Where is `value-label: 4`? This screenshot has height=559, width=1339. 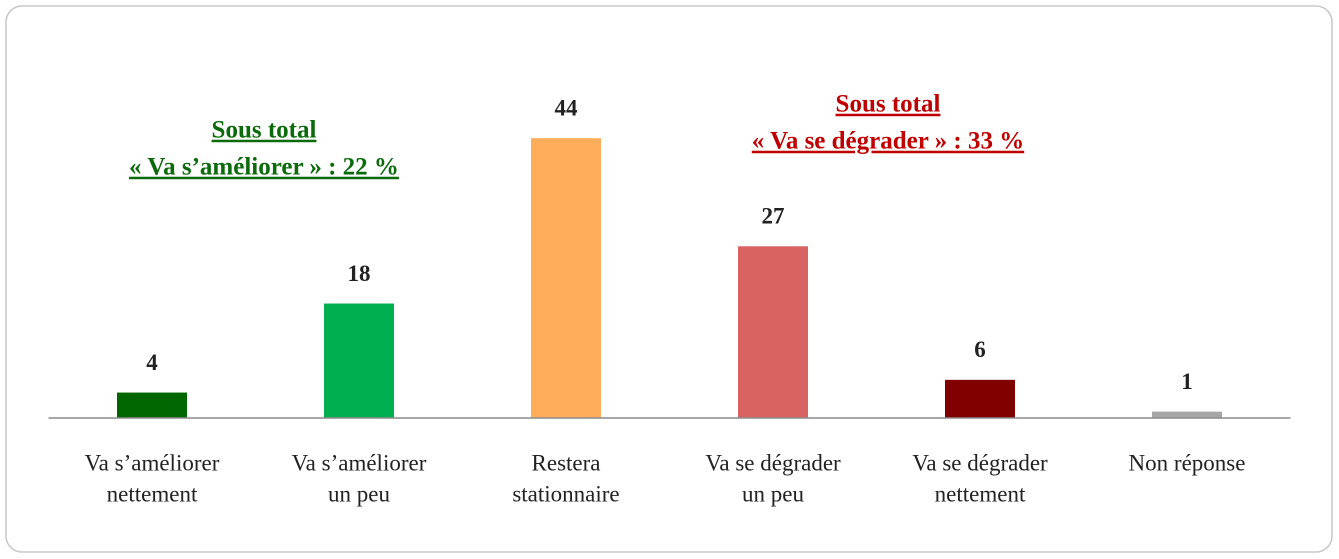 value-label: 4 is located at coordinates (152, 362).